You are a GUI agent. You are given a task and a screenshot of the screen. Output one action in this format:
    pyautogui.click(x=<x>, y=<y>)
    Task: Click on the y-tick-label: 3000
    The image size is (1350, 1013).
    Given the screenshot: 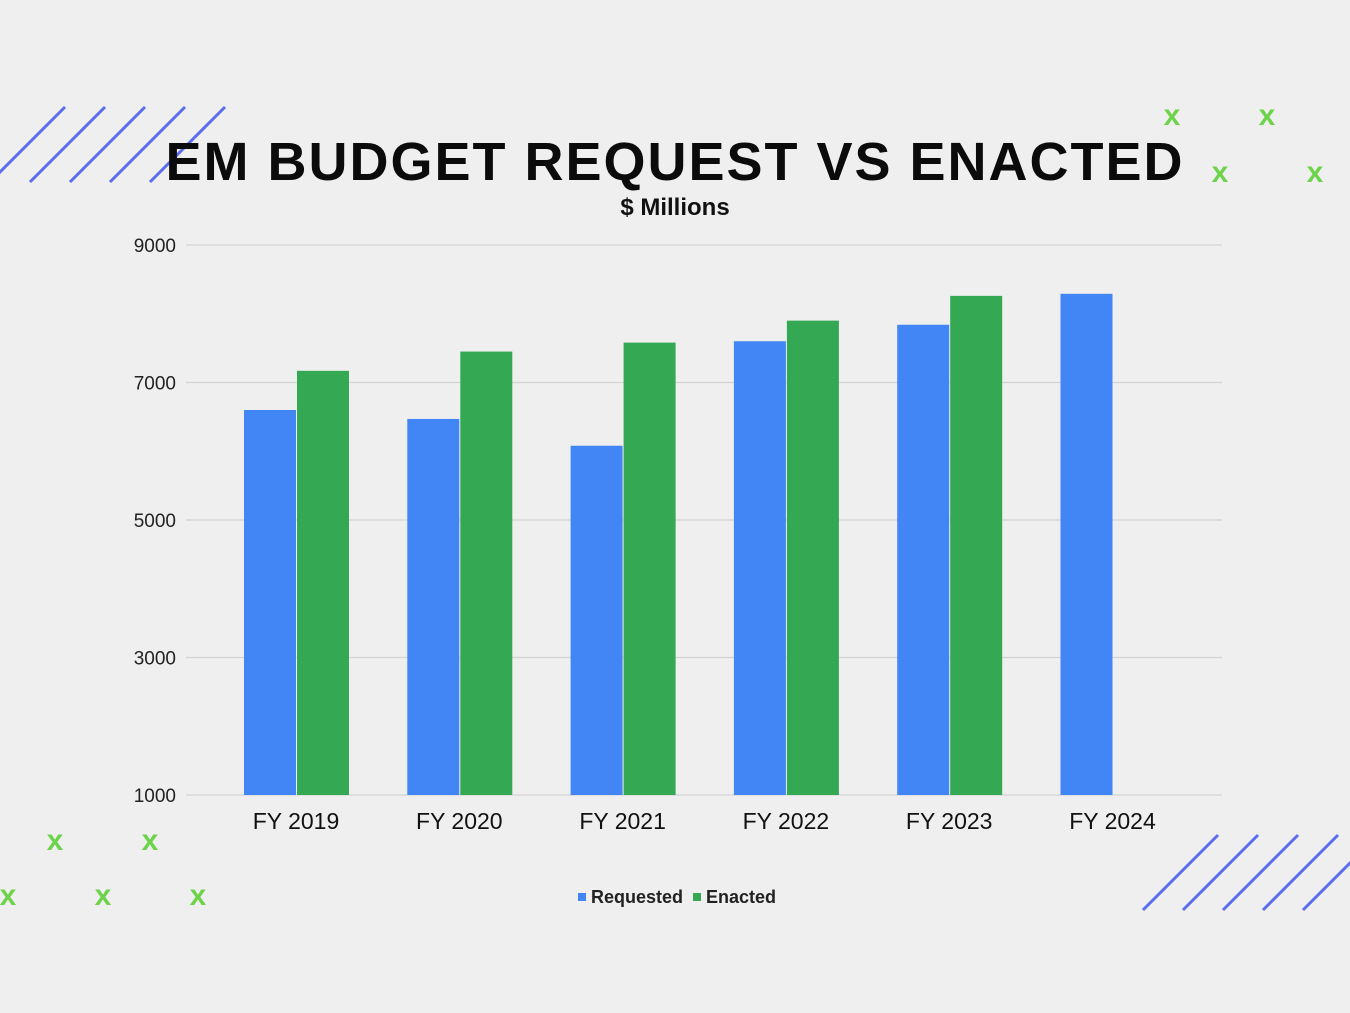 What is the action you would take?
    pyautogui.click(x=155, y=659)
    